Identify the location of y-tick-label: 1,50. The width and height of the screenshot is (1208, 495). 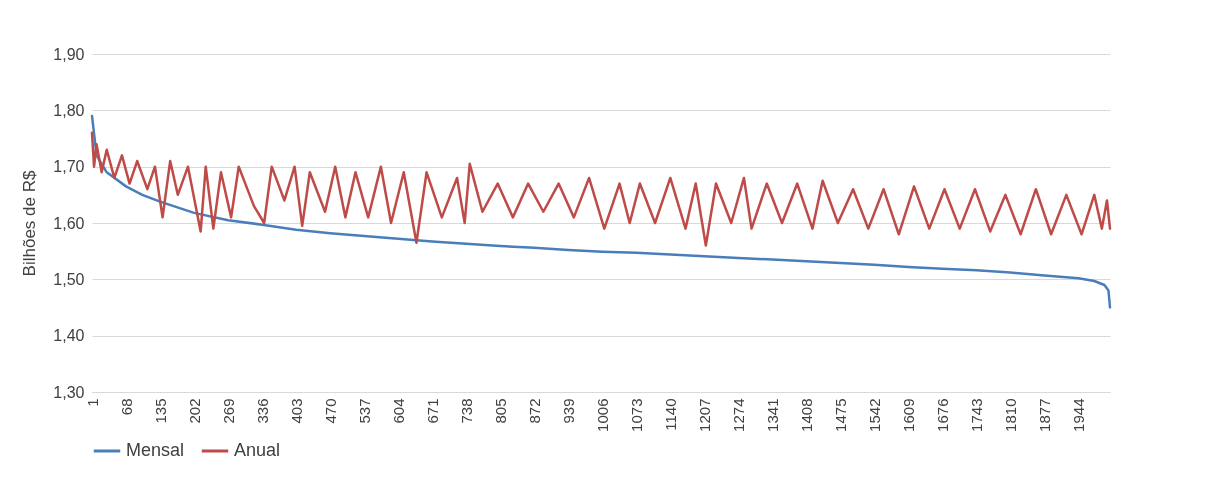
(69, 279).